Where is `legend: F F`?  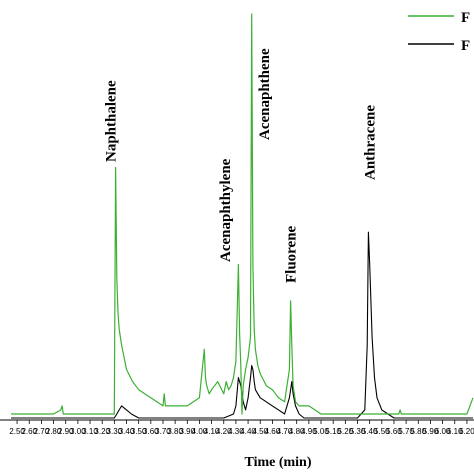 legend: F F is located at coordinates (439, 32).